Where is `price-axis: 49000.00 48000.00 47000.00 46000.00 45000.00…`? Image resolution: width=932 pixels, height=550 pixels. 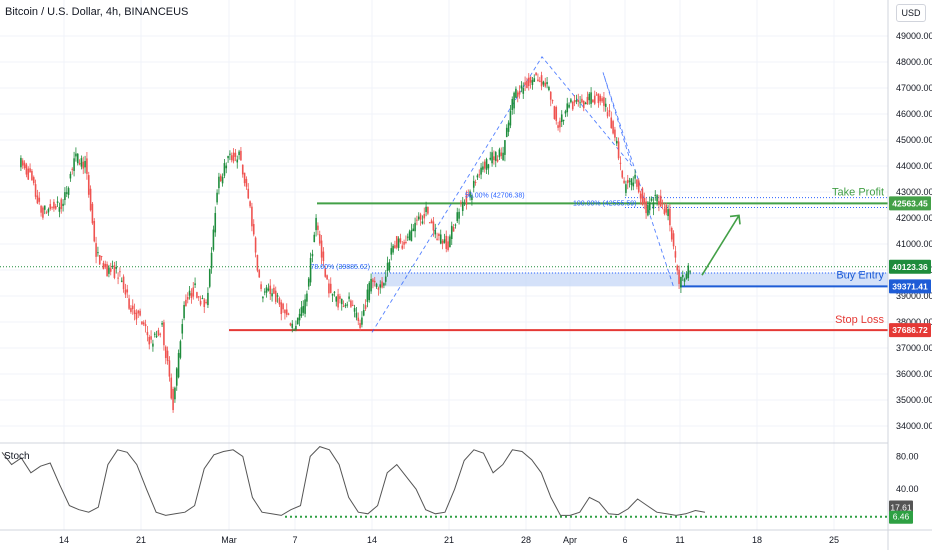 price-axis: 49000.00 48000.00 47000.00 46000.00 45000.00… is located at coordinates (914, 231).